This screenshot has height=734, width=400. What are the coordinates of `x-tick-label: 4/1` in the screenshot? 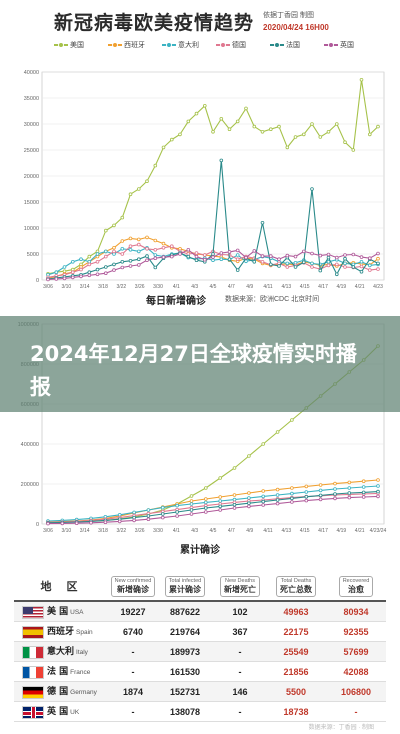 It's located at (176, 531).